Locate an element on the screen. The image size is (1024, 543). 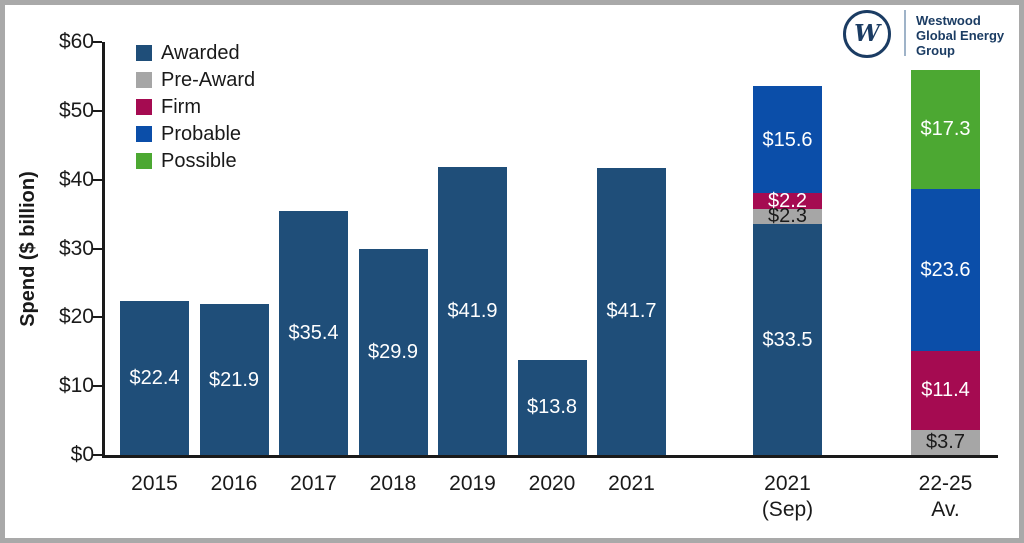
legend-label: Probable is located at coordinates (201, 133).